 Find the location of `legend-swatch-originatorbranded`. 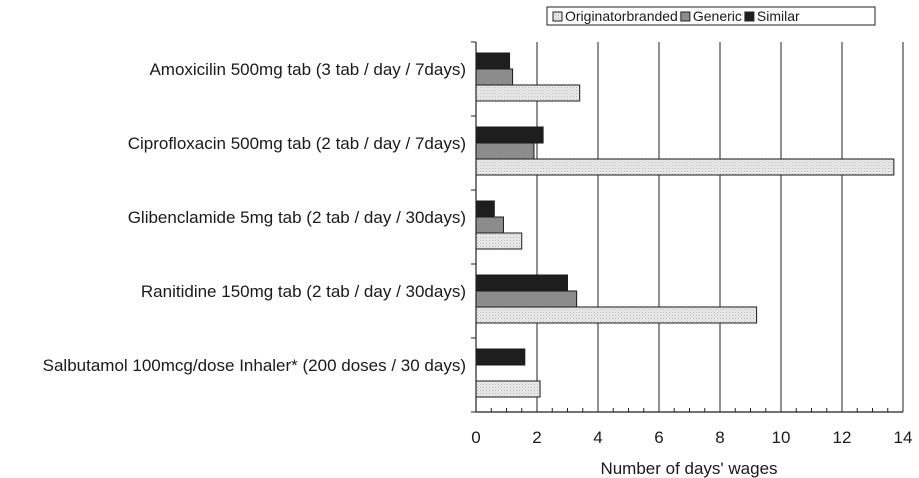

legend-swatch-originatorbranded is located at coordinates (557, 16).